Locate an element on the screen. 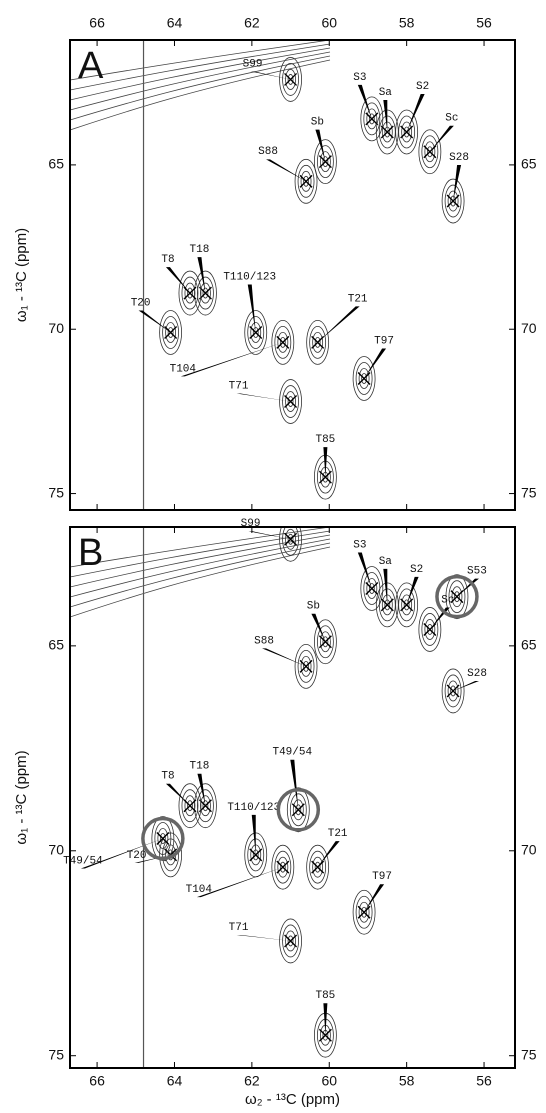 The height and width of the screenshot is (1113, 546). x-tick-label: 60 is located at coordinates (329, 23).